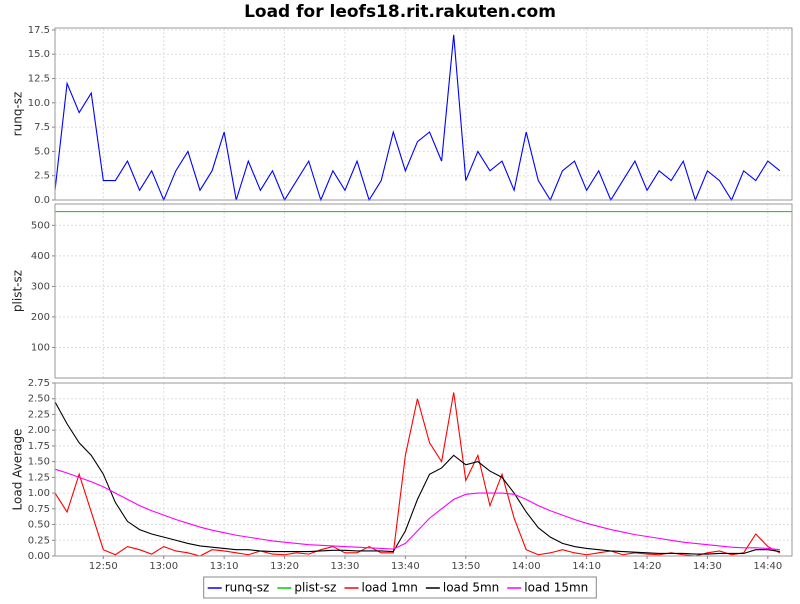 The height and width of the screenshot is (604, 800). I want to click on x-tick-label: 13:30, so click(345, 566).